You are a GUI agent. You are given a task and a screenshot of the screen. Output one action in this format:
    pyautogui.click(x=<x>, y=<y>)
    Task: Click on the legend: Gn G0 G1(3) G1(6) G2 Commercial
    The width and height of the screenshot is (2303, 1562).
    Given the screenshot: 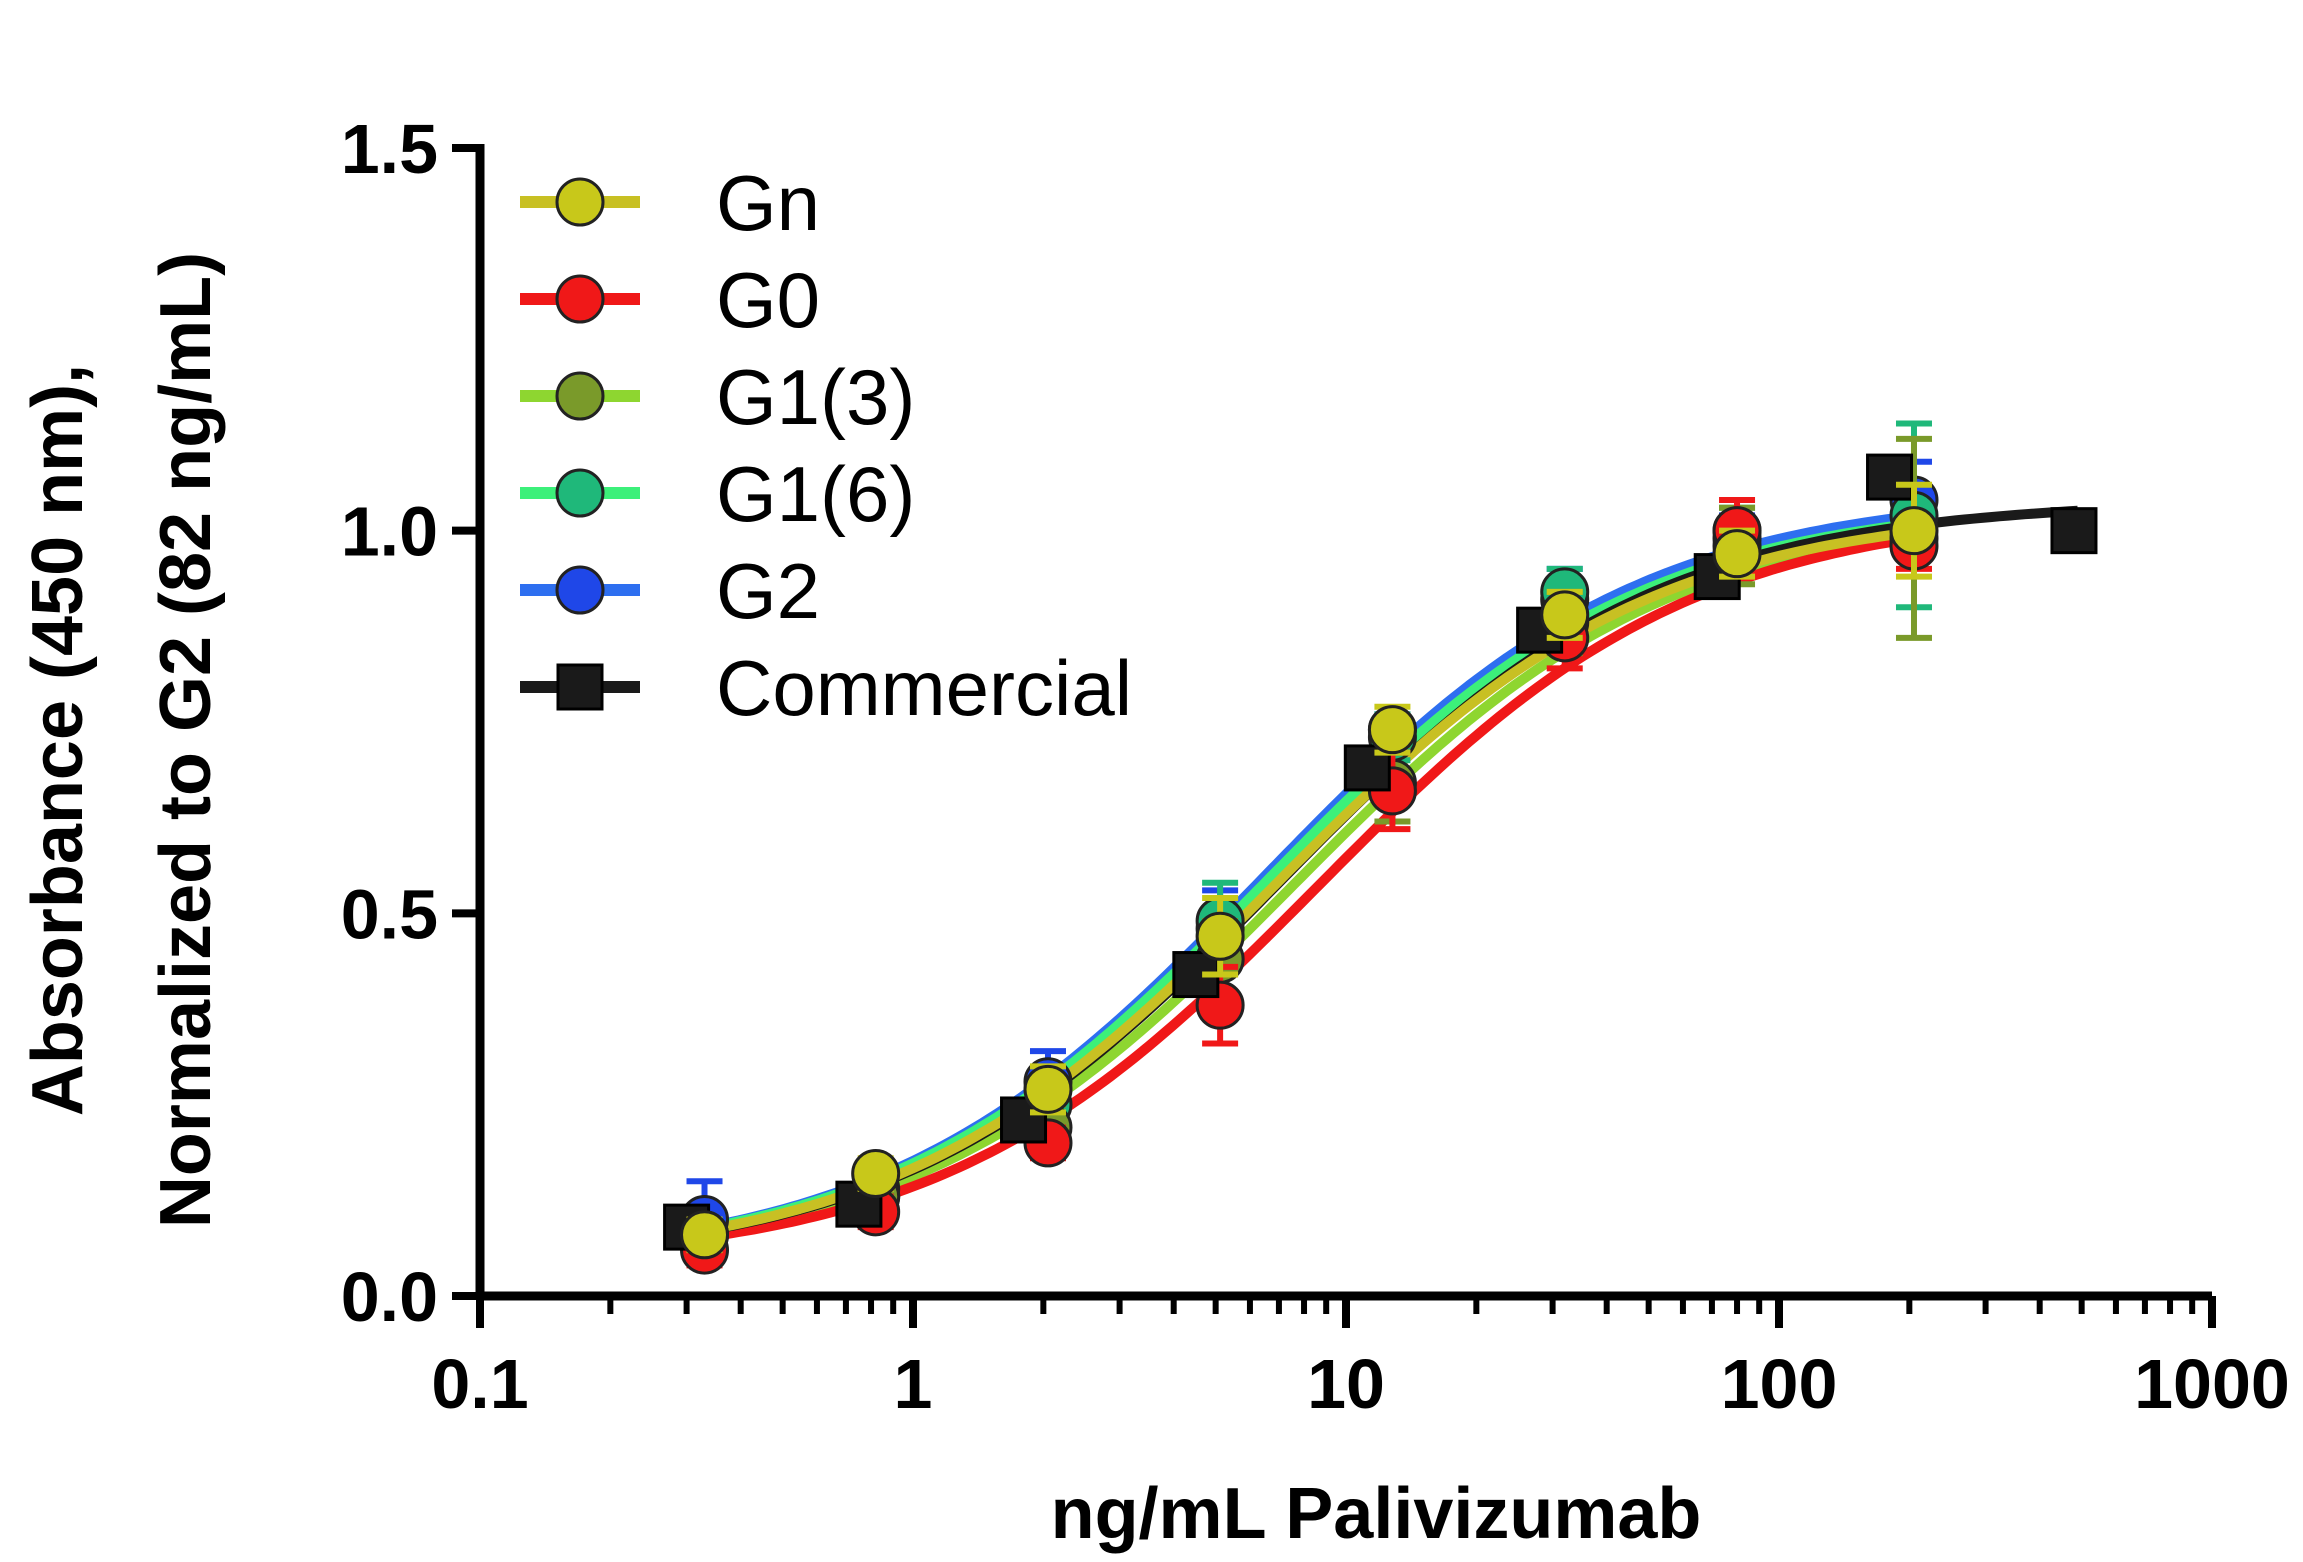 What is the action you would take?
    pyautogui.click(x=826, y=445)
    